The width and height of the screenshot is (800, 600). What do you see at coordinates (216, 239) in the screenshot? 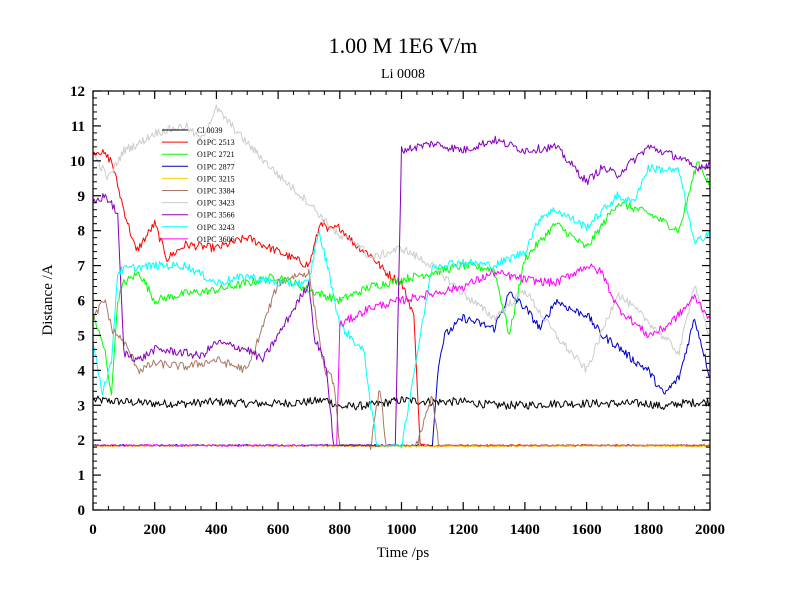
I see `legend-label: O1PC 3606` at bounding box center [216, 239].